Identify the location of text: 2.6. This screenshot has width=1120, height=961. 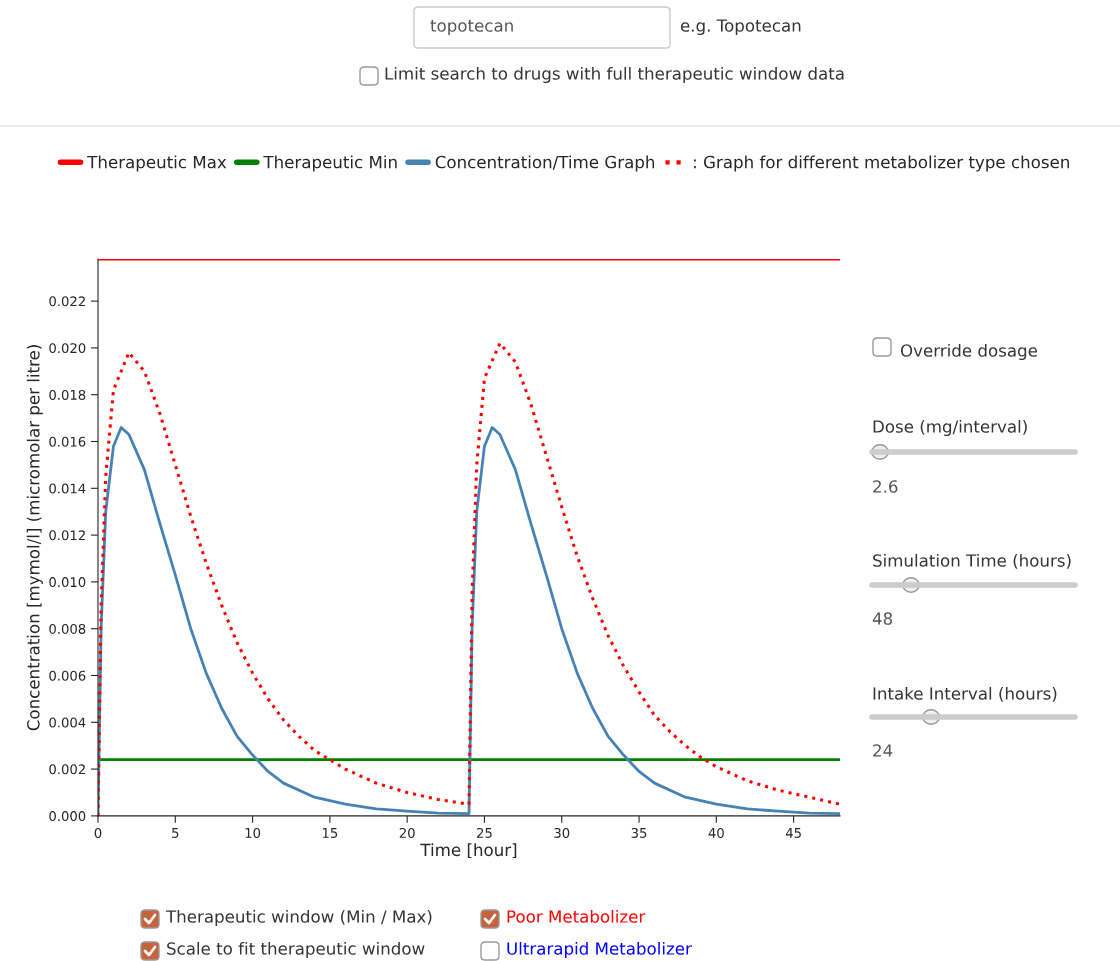
(885, 486).